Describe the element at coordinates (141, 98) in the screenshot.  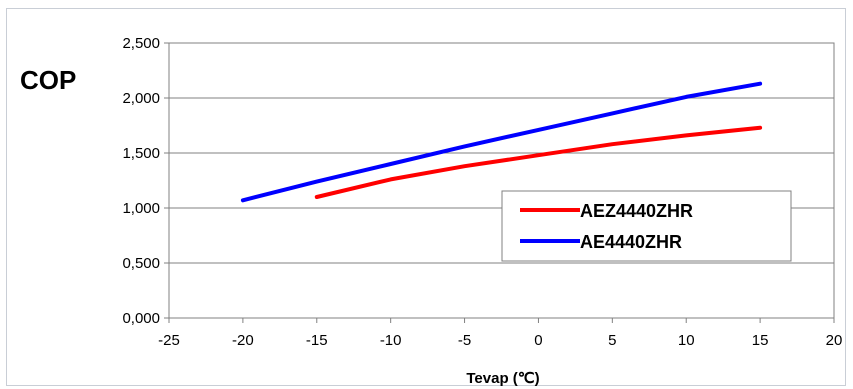
I see `y-tick-label: 2,000` at that location.